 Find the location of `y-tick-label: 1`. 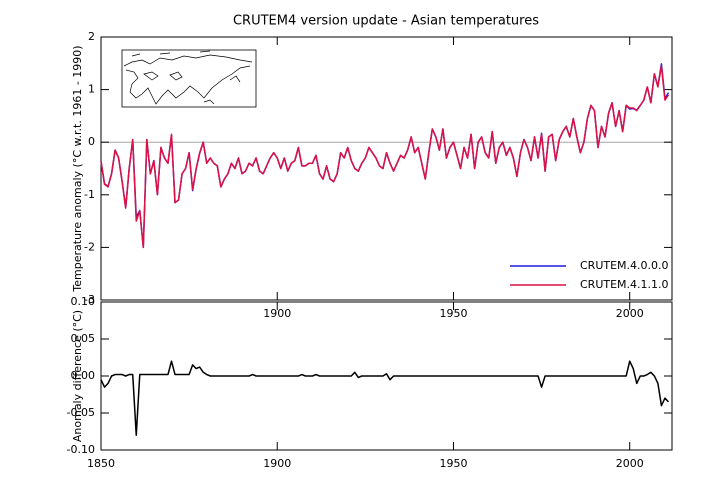

y-tick-label: 1 is located at coordinates (91, 89).